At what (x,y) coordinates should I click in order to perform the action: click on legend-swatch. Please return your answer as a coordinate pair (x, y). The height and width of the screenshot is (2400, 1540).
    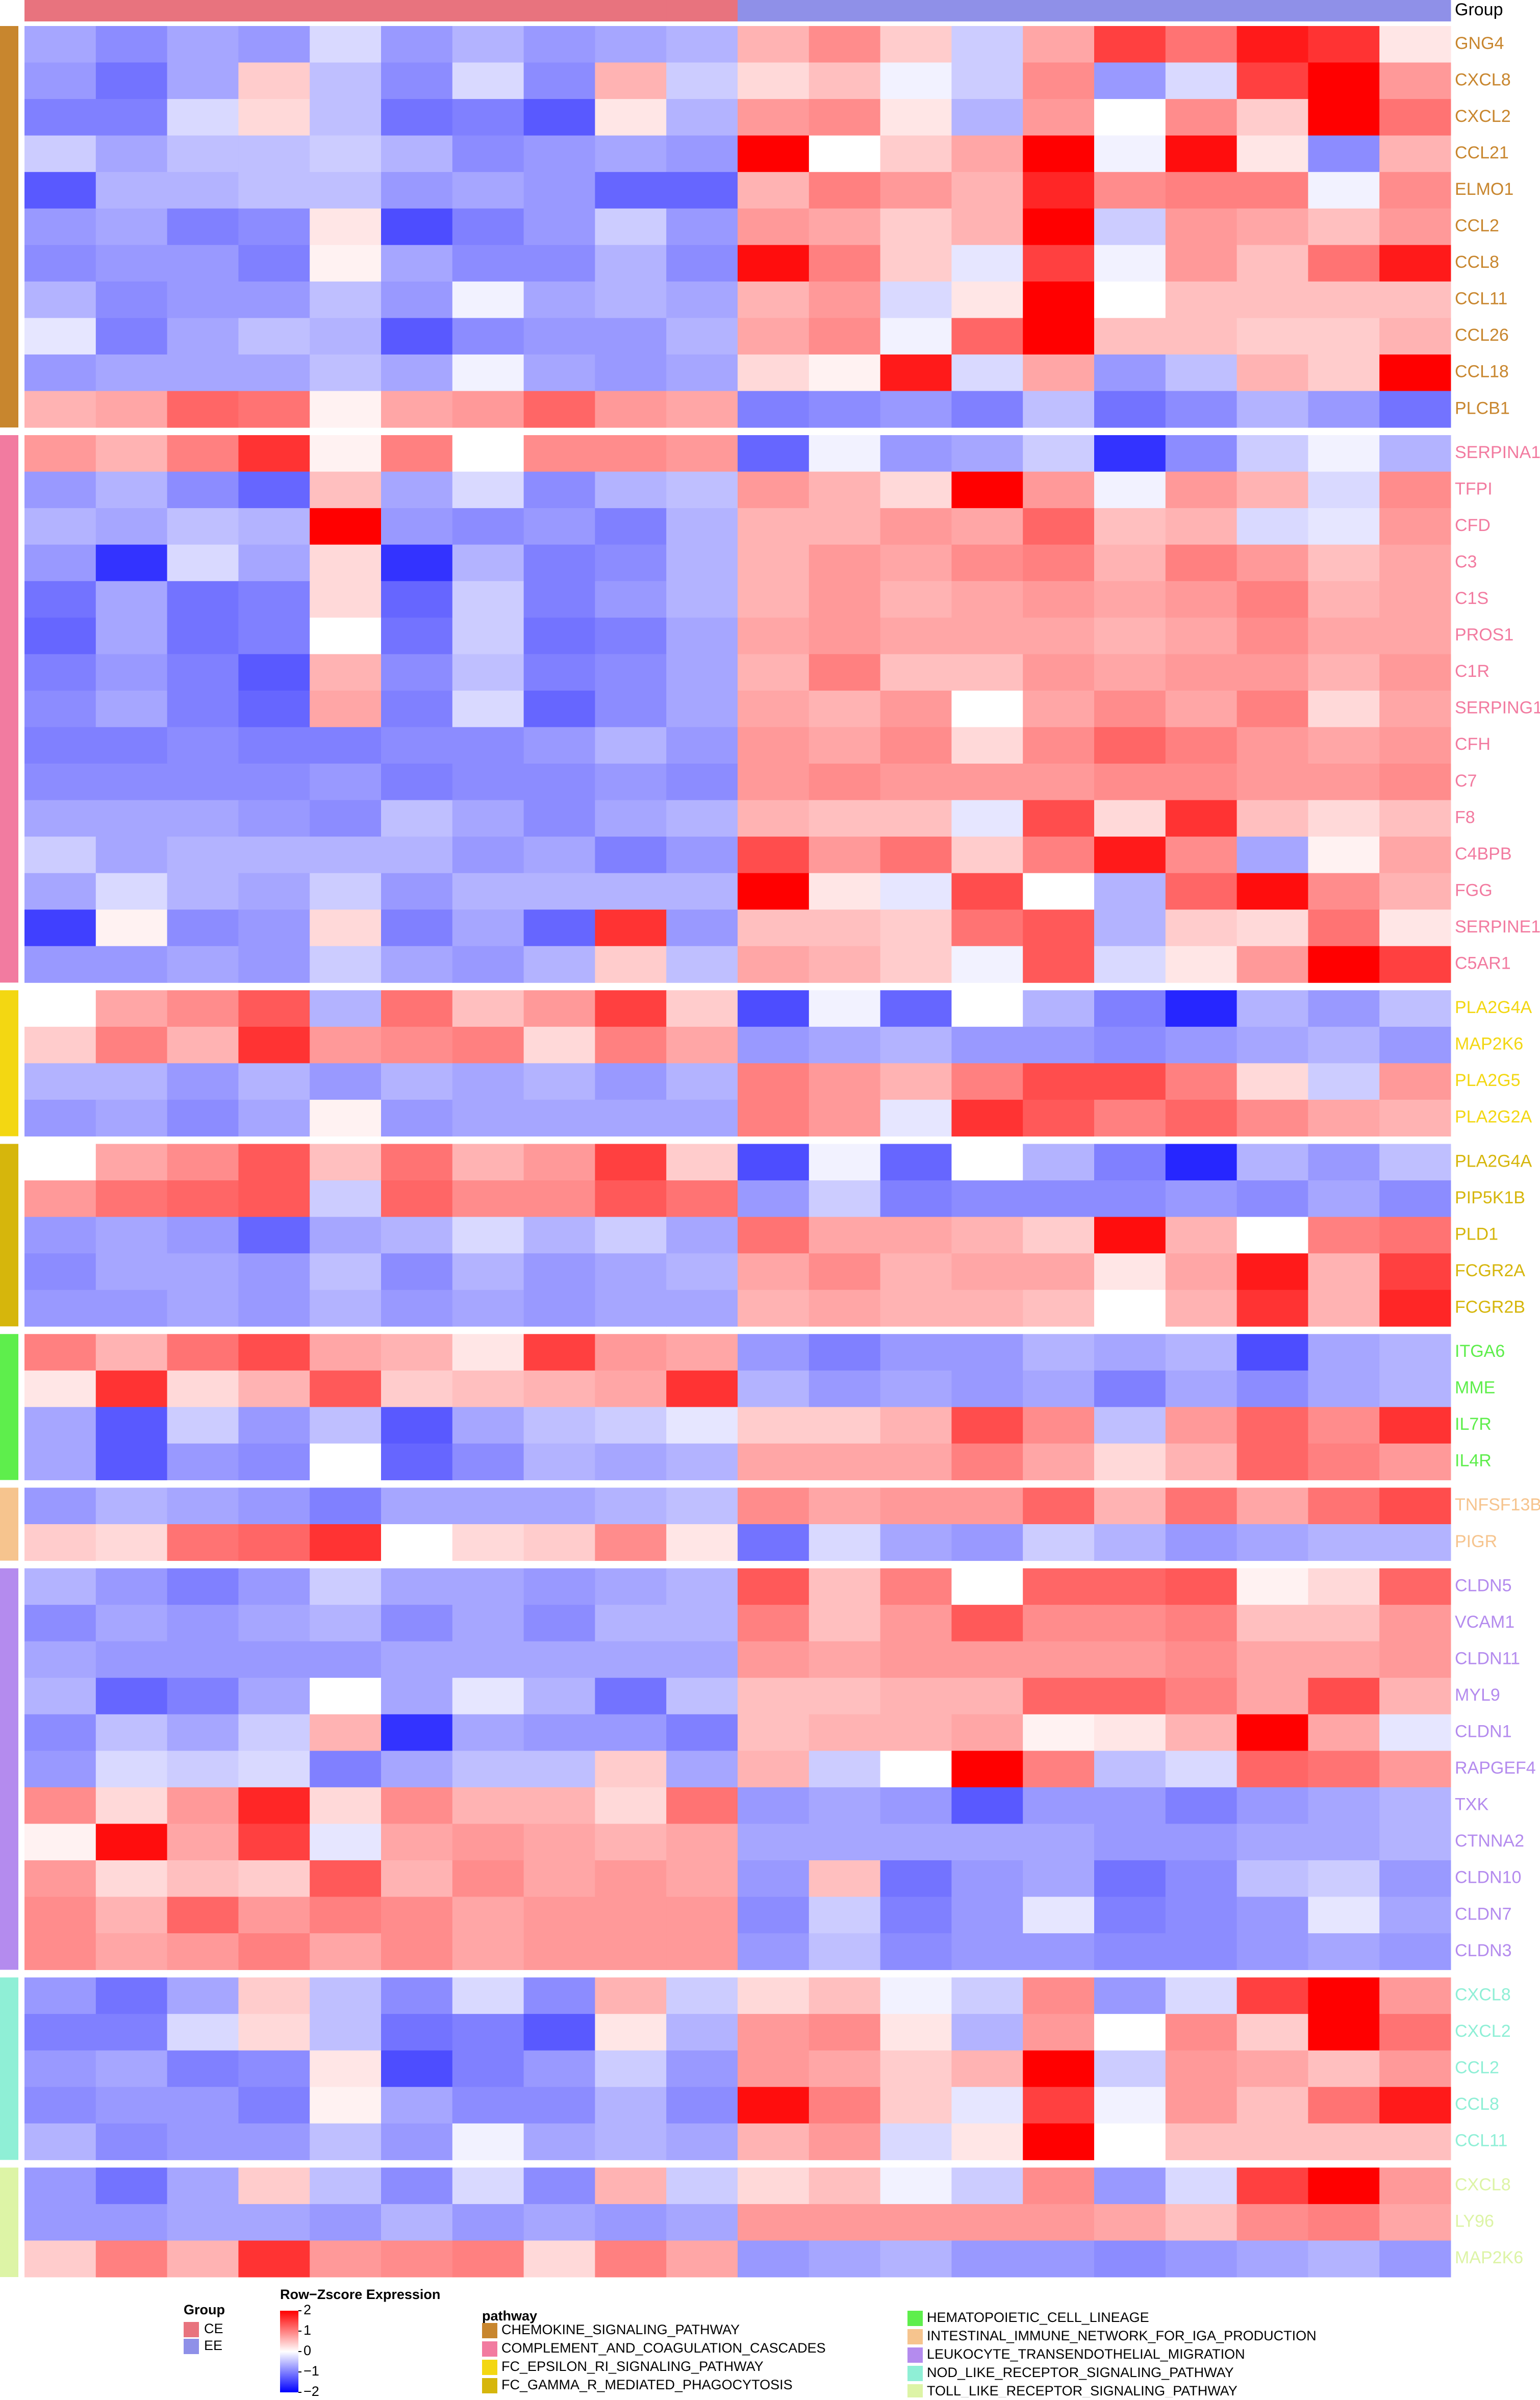
    Looking at the image, I should click on (489, 2367).